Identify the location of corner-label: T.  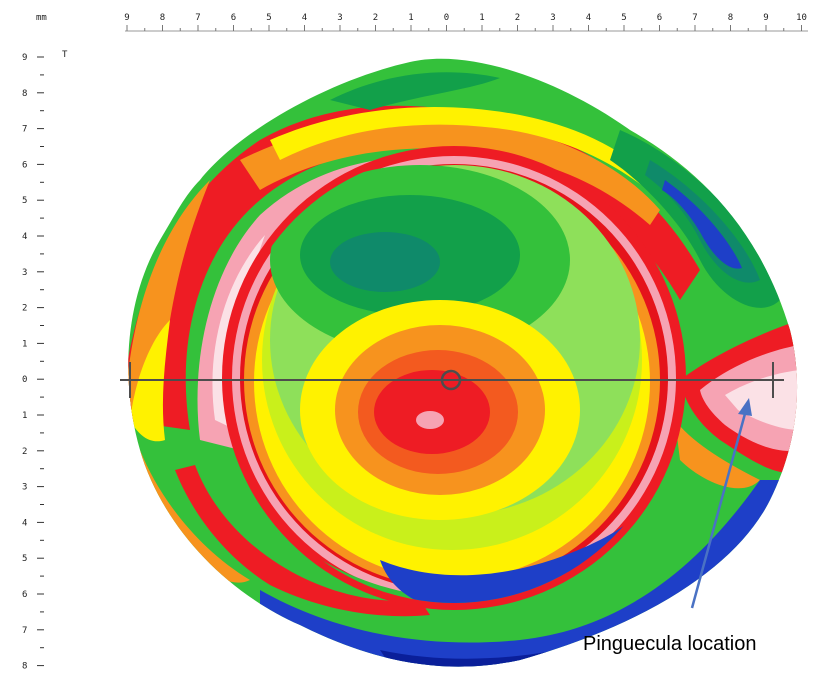
(65, 55).